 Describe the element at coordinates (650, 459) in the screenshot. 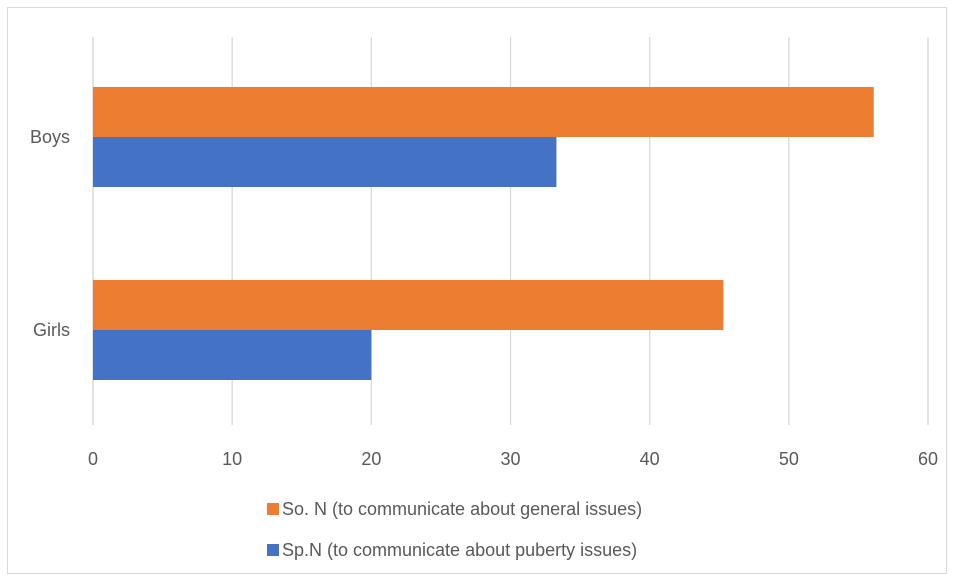

I see `x-tick-label: 40` at that location.